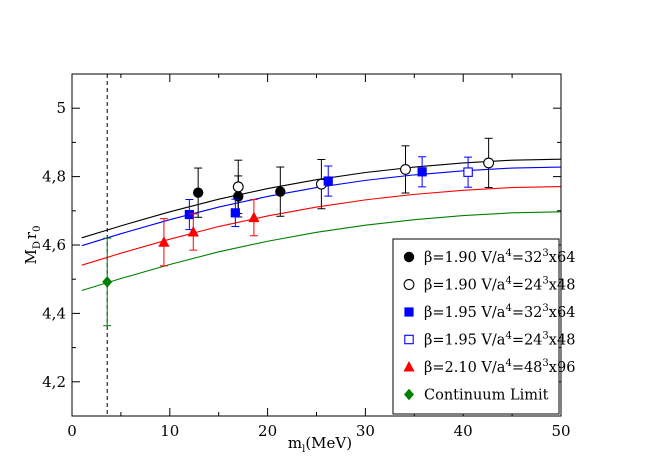 The width and height of the screenshot is (671, 475). Describe the element at coordinates (54, 177) in the screenshot. I see `y-tick-label: 4,8` at that location.